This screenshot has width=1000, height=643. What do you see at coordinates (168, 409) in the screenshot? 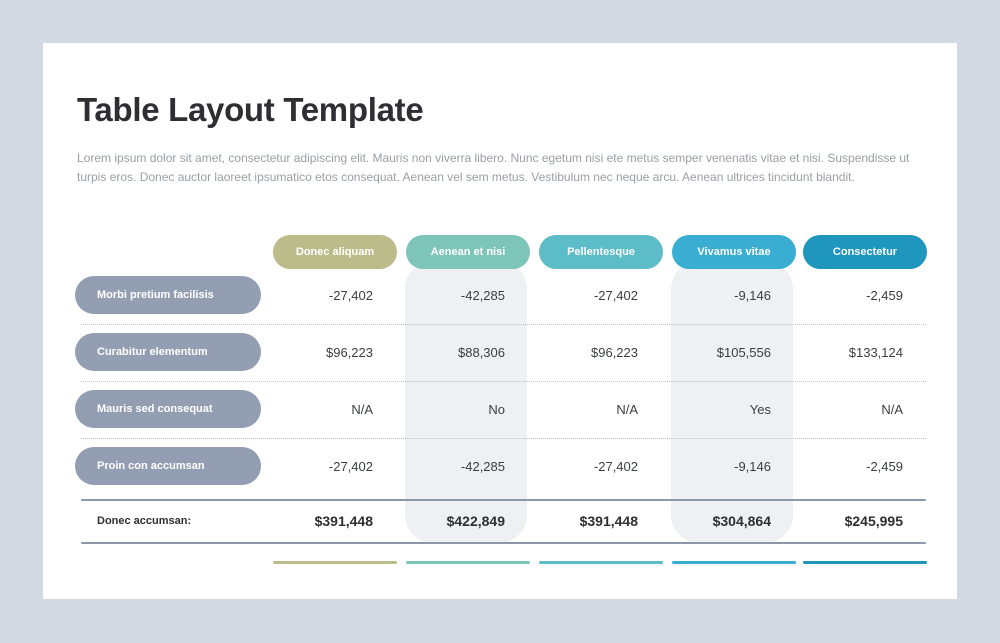
I see `row-header-3: Mauris sed consequat` at bounding box center [168, 409].